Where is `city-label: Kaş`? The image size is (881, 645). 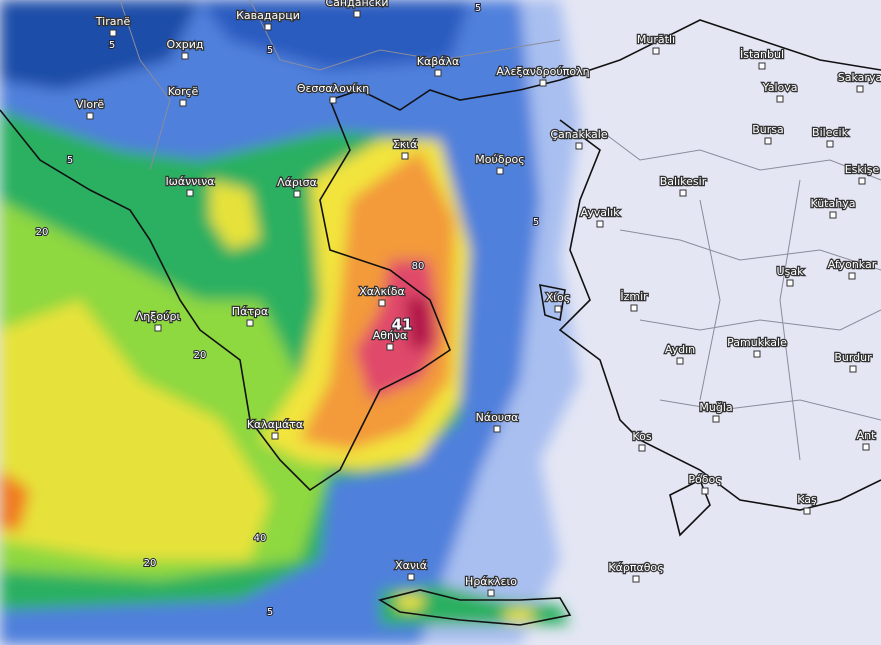
city-label: Kaş is located at coordinates (807, 499).